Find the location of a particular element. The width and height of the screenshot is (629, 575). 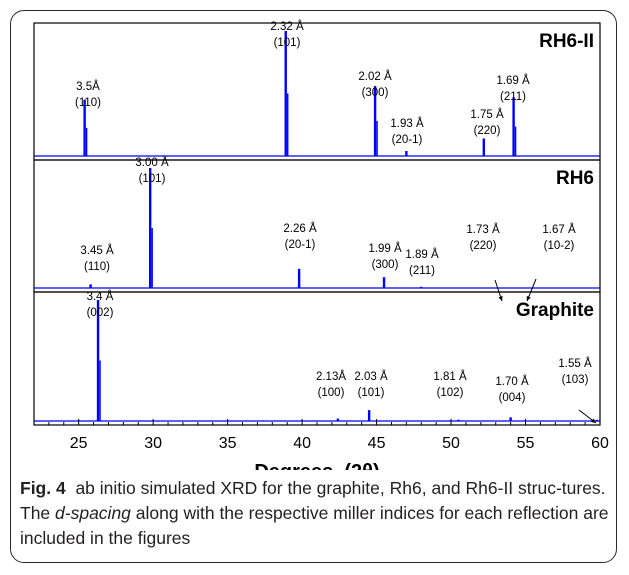

peak-d-spacing-label: 2.13Å is located at coordinates (331, 376).